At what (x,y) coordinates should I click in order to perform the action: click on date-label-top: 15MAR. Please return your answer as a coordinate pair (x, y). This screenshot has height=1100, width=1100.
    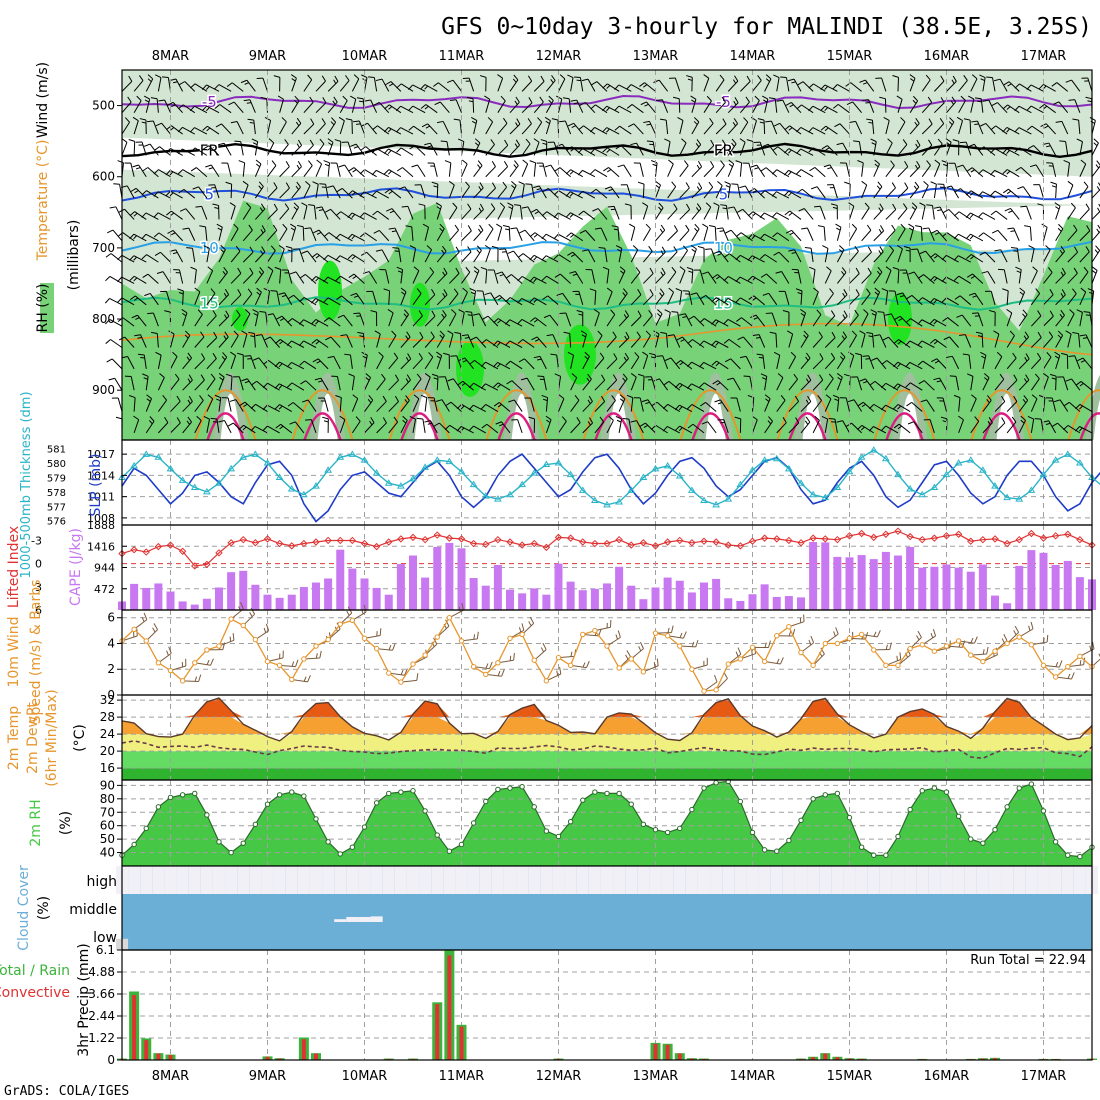
    Looking at the image, I should click on (850, 56).